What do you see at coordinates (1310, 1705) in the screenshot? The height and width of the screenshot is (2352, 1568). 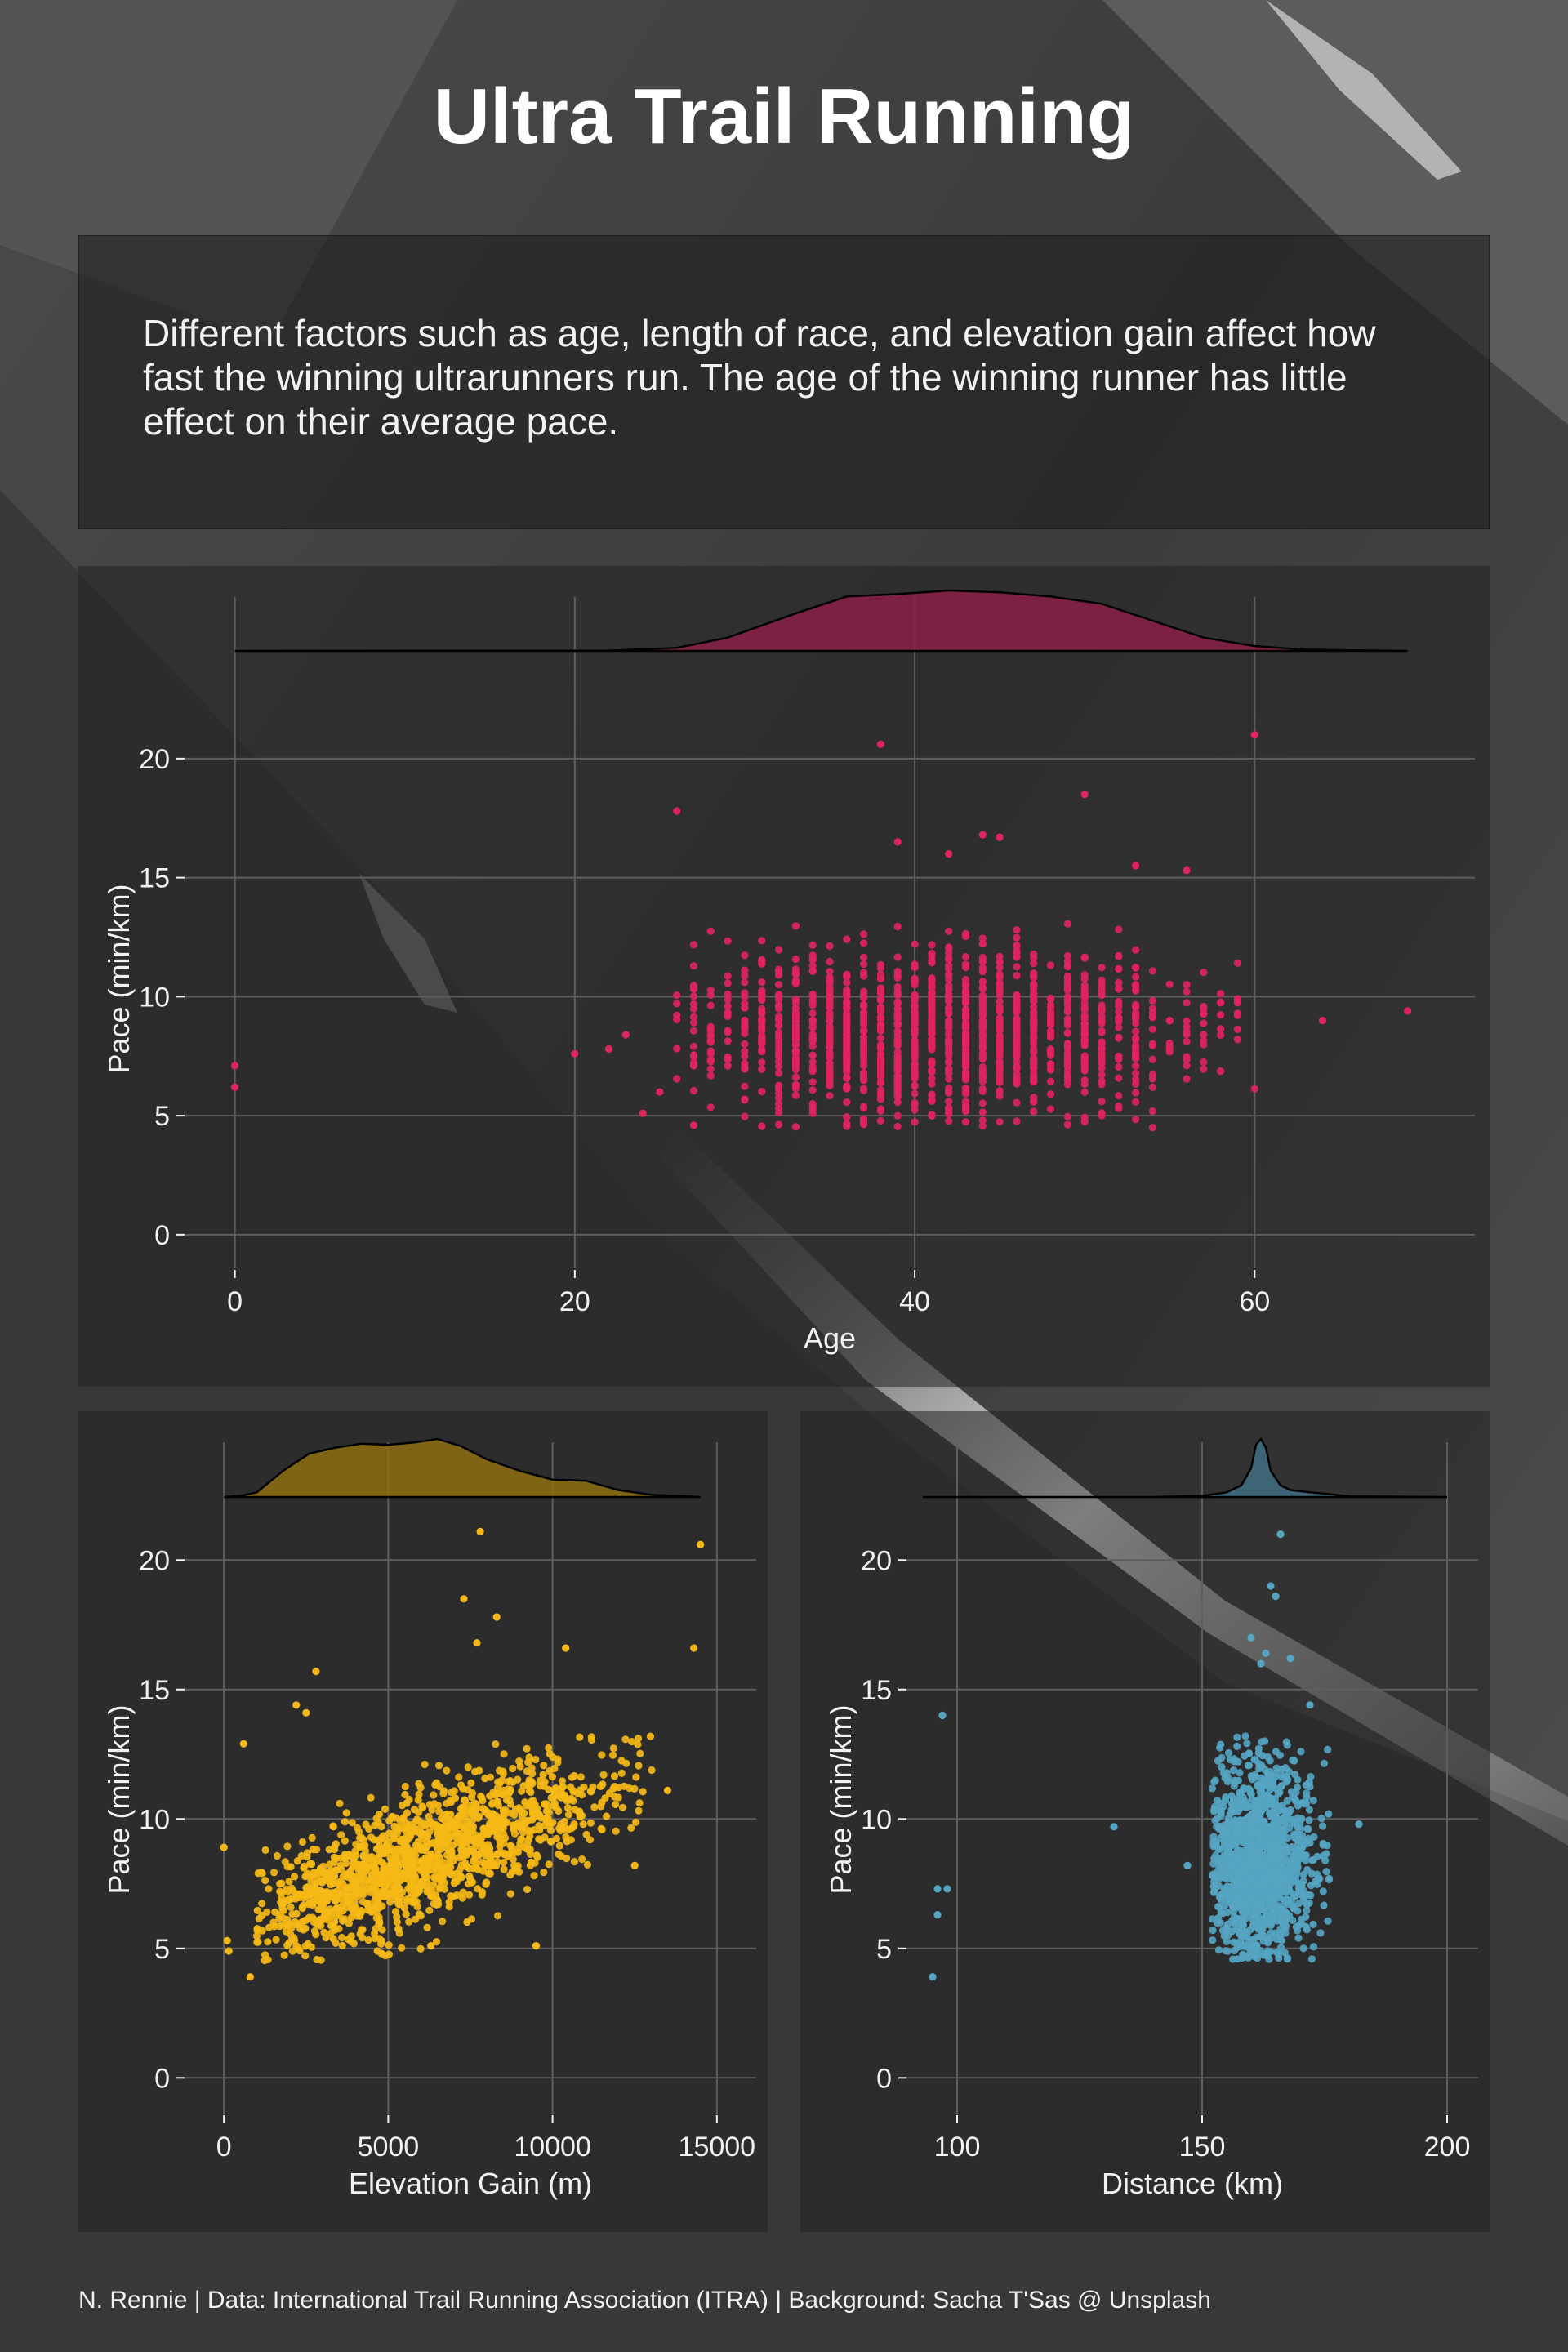 I see `distance-outlier-point` at bounding box center [1310, 1705].